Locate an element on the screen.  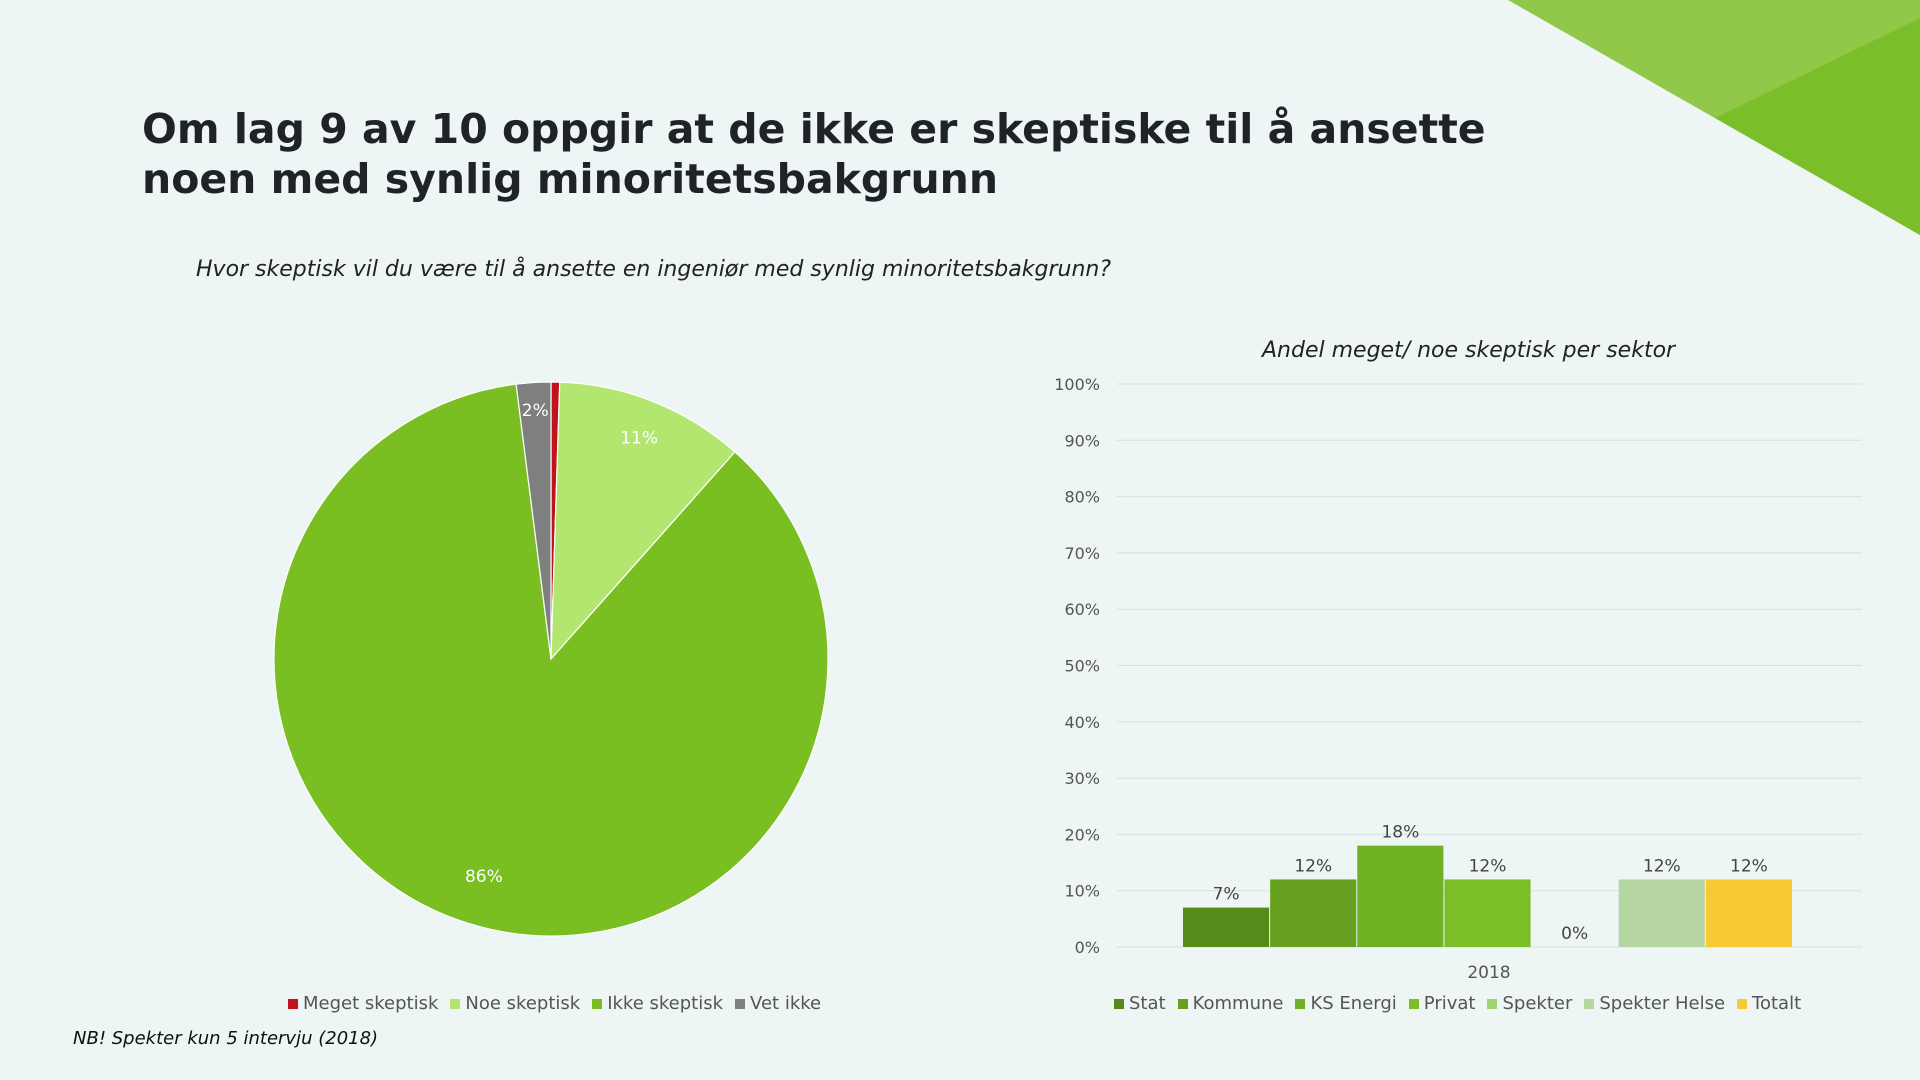
y-tick-label: 10% is located at coordinates (1082, 891).